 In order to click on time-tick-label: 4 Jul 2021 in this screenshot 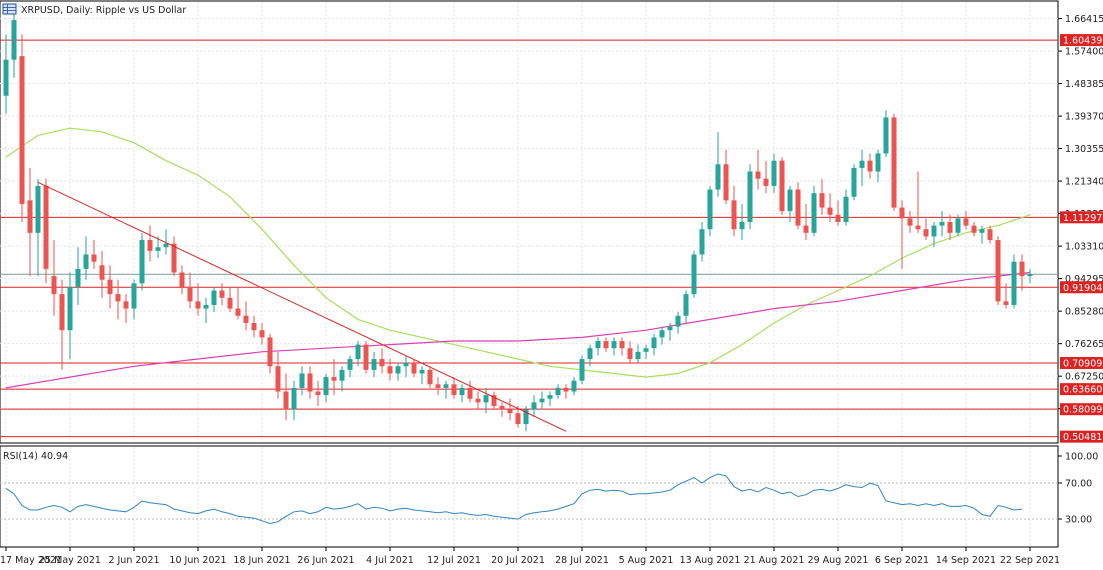, I will do `click(390, 560)`.